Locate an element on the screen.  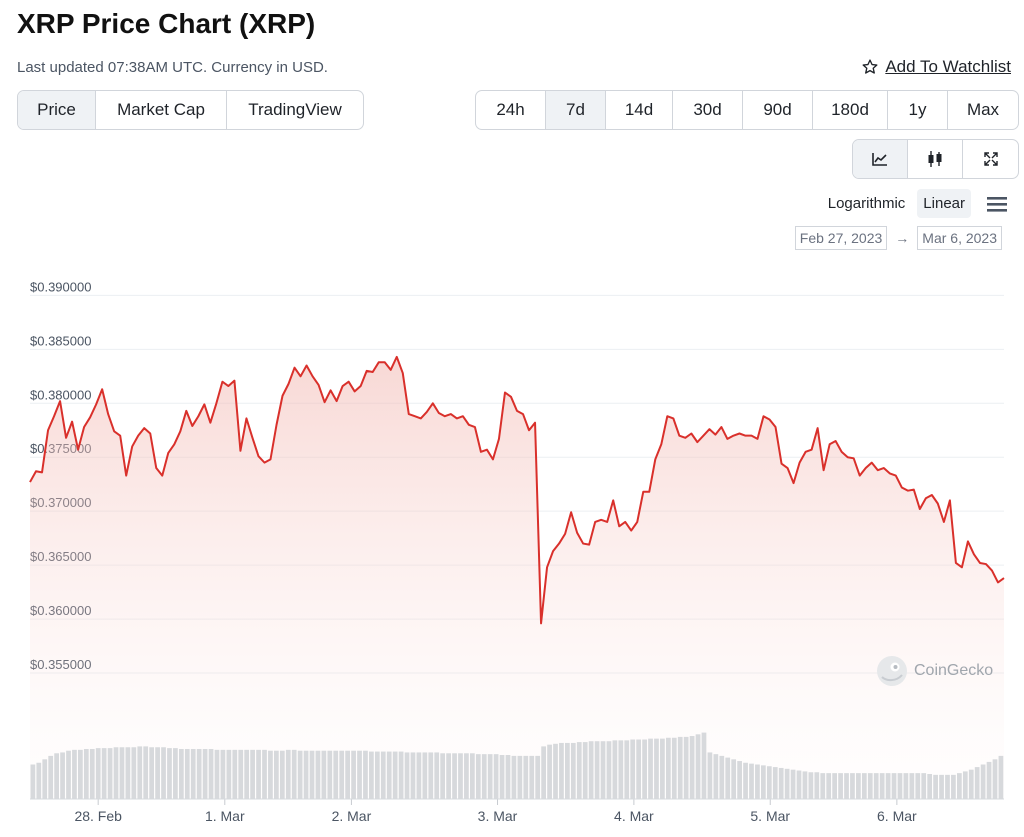
range-1y: 1y is located at coordinates (918, 110).